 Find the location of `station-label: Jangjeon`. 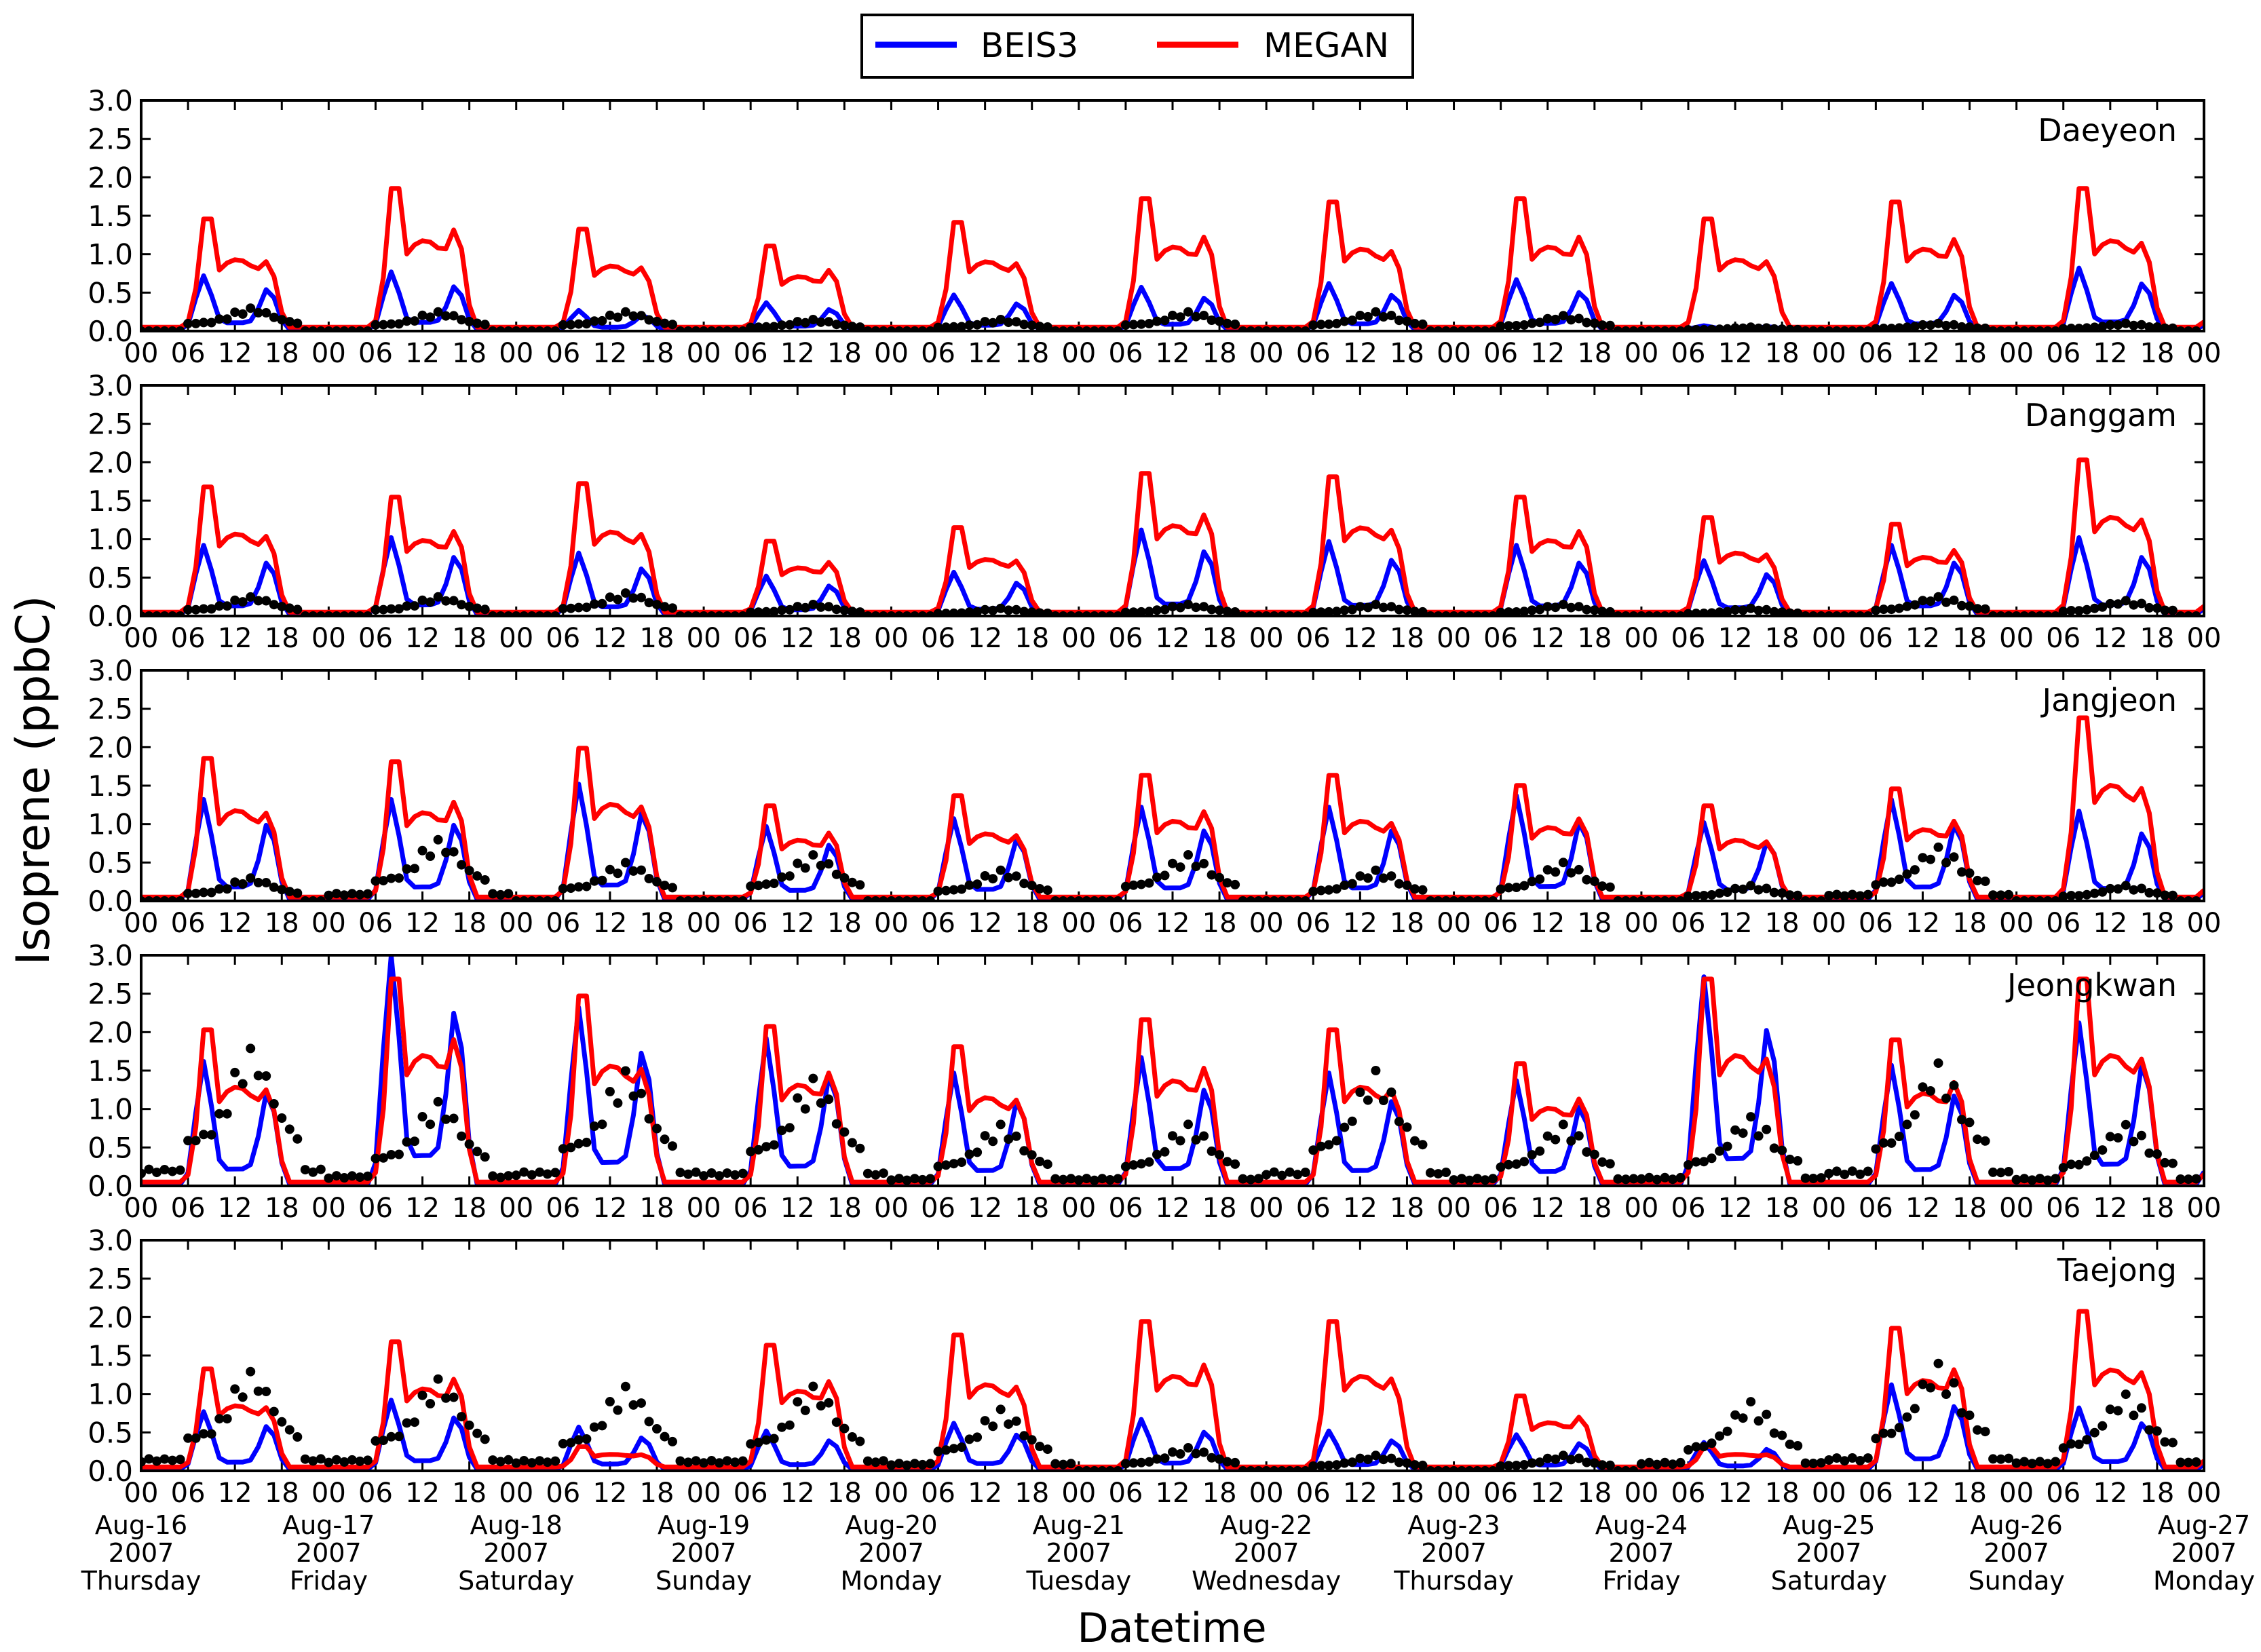

station-label: Jangjeon is located at coordinates (2109, 700).